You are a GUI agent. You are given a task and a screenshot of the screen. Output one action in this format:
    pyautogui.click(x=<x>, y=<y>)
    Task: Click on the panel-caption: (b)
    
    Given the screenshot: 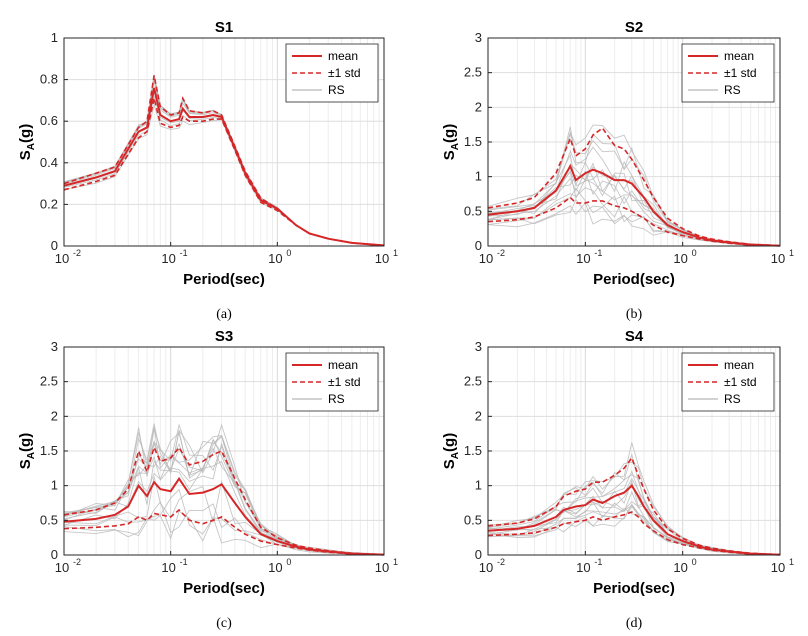 What is the action you would take?
    pyautogui.click(x=634, y=314)
    